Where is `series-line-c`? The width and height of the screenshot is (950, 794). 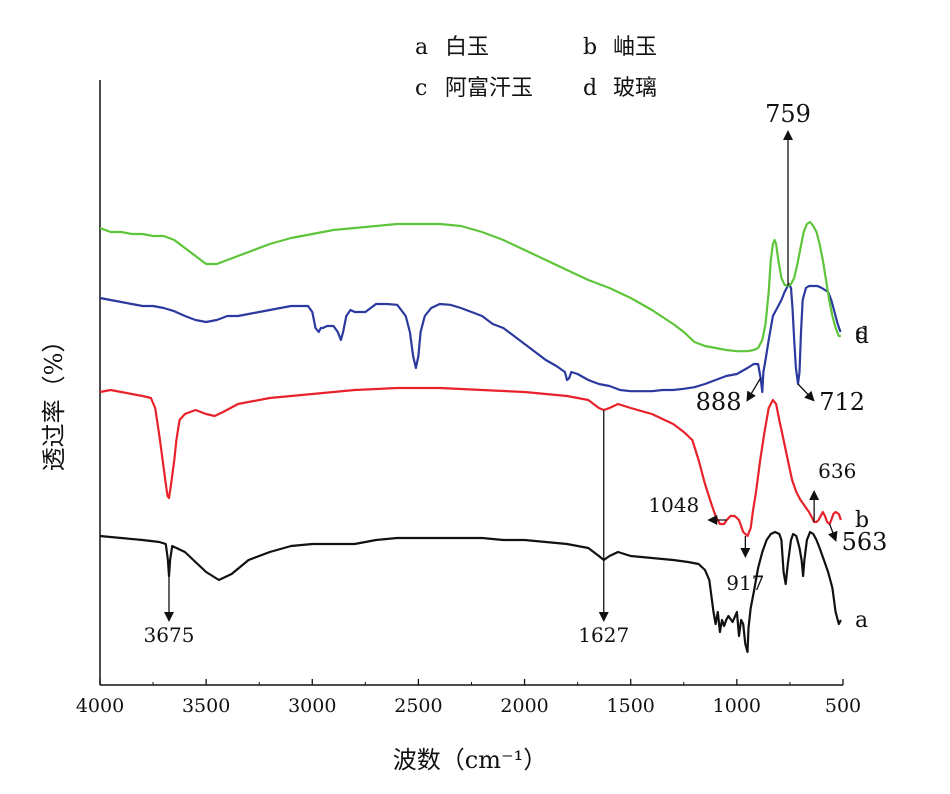 series-line-c is located at coordinates (470, 338).